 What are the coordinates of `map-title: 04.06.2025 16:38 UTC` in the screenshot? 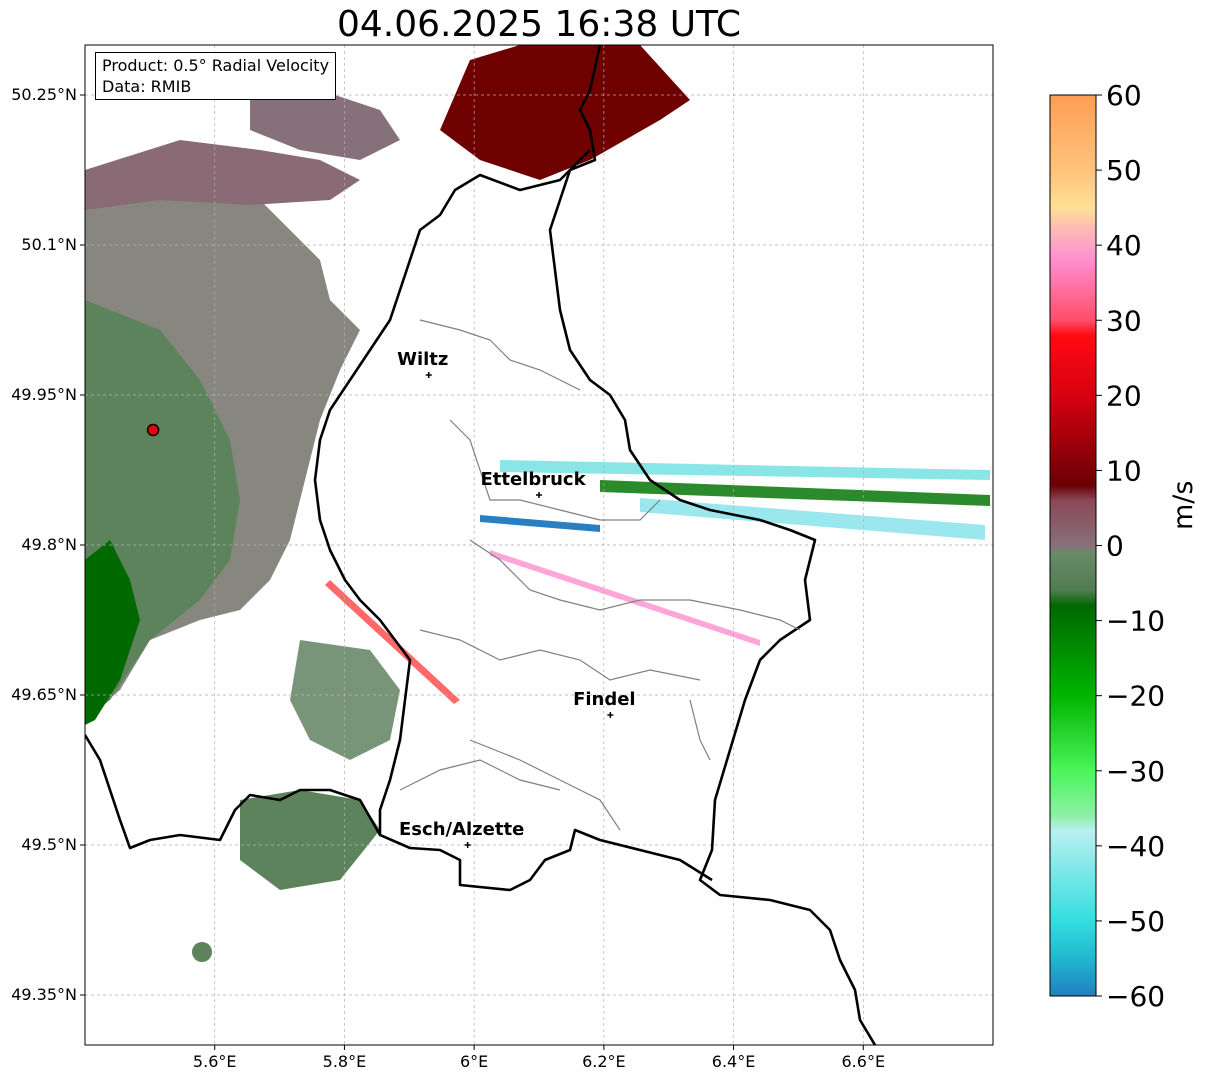 It's located at (539, 24).